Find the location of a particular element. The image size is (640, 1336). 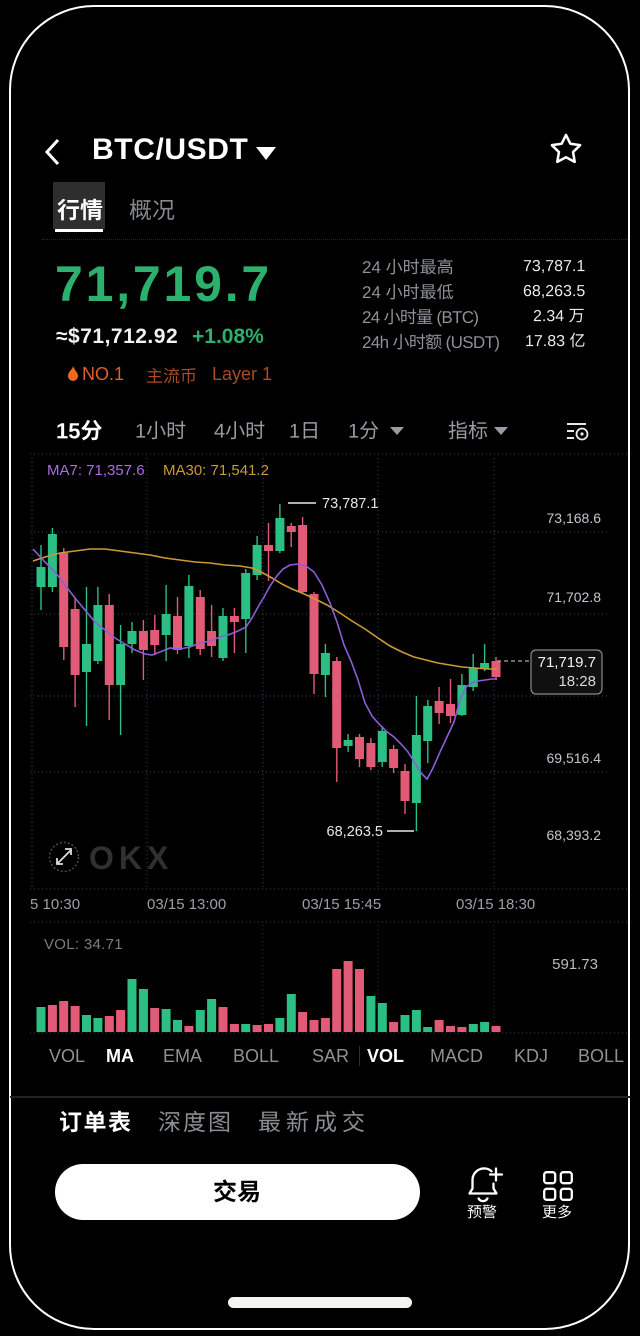

svg-text: 68,393.2 is located at coordinates (574, 835).